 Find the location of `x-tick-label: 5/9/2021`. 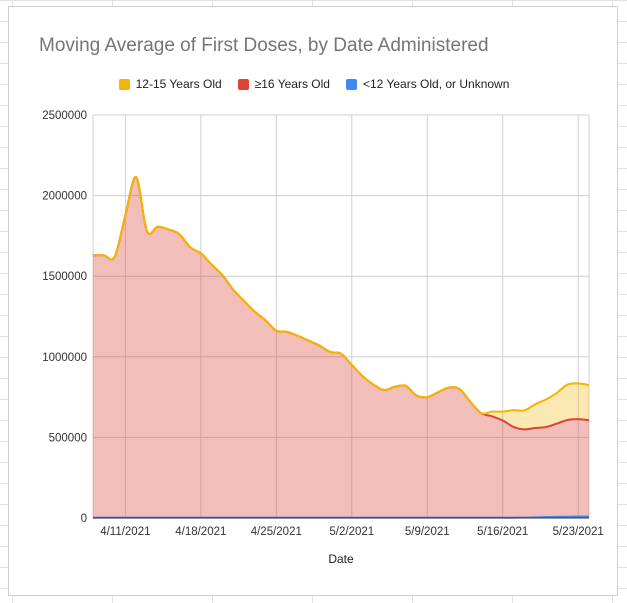

x-tick-label: 5/9/2021 is located at coordinates (427, 532).